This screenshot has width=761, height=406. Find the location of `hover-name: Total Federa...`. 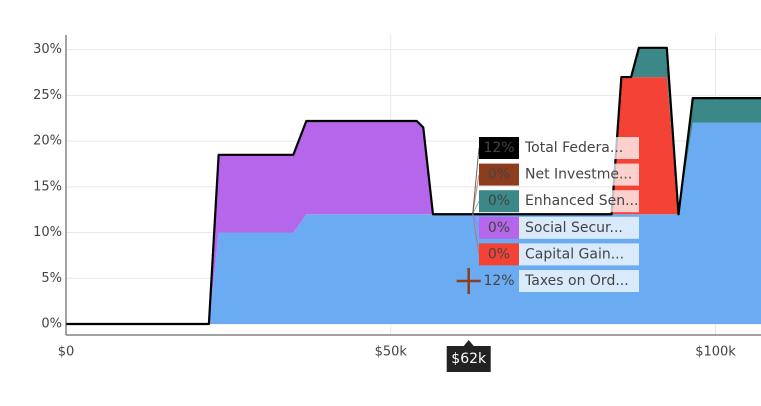

hover-name: Total Federa... is located at coordinates (573, 148).